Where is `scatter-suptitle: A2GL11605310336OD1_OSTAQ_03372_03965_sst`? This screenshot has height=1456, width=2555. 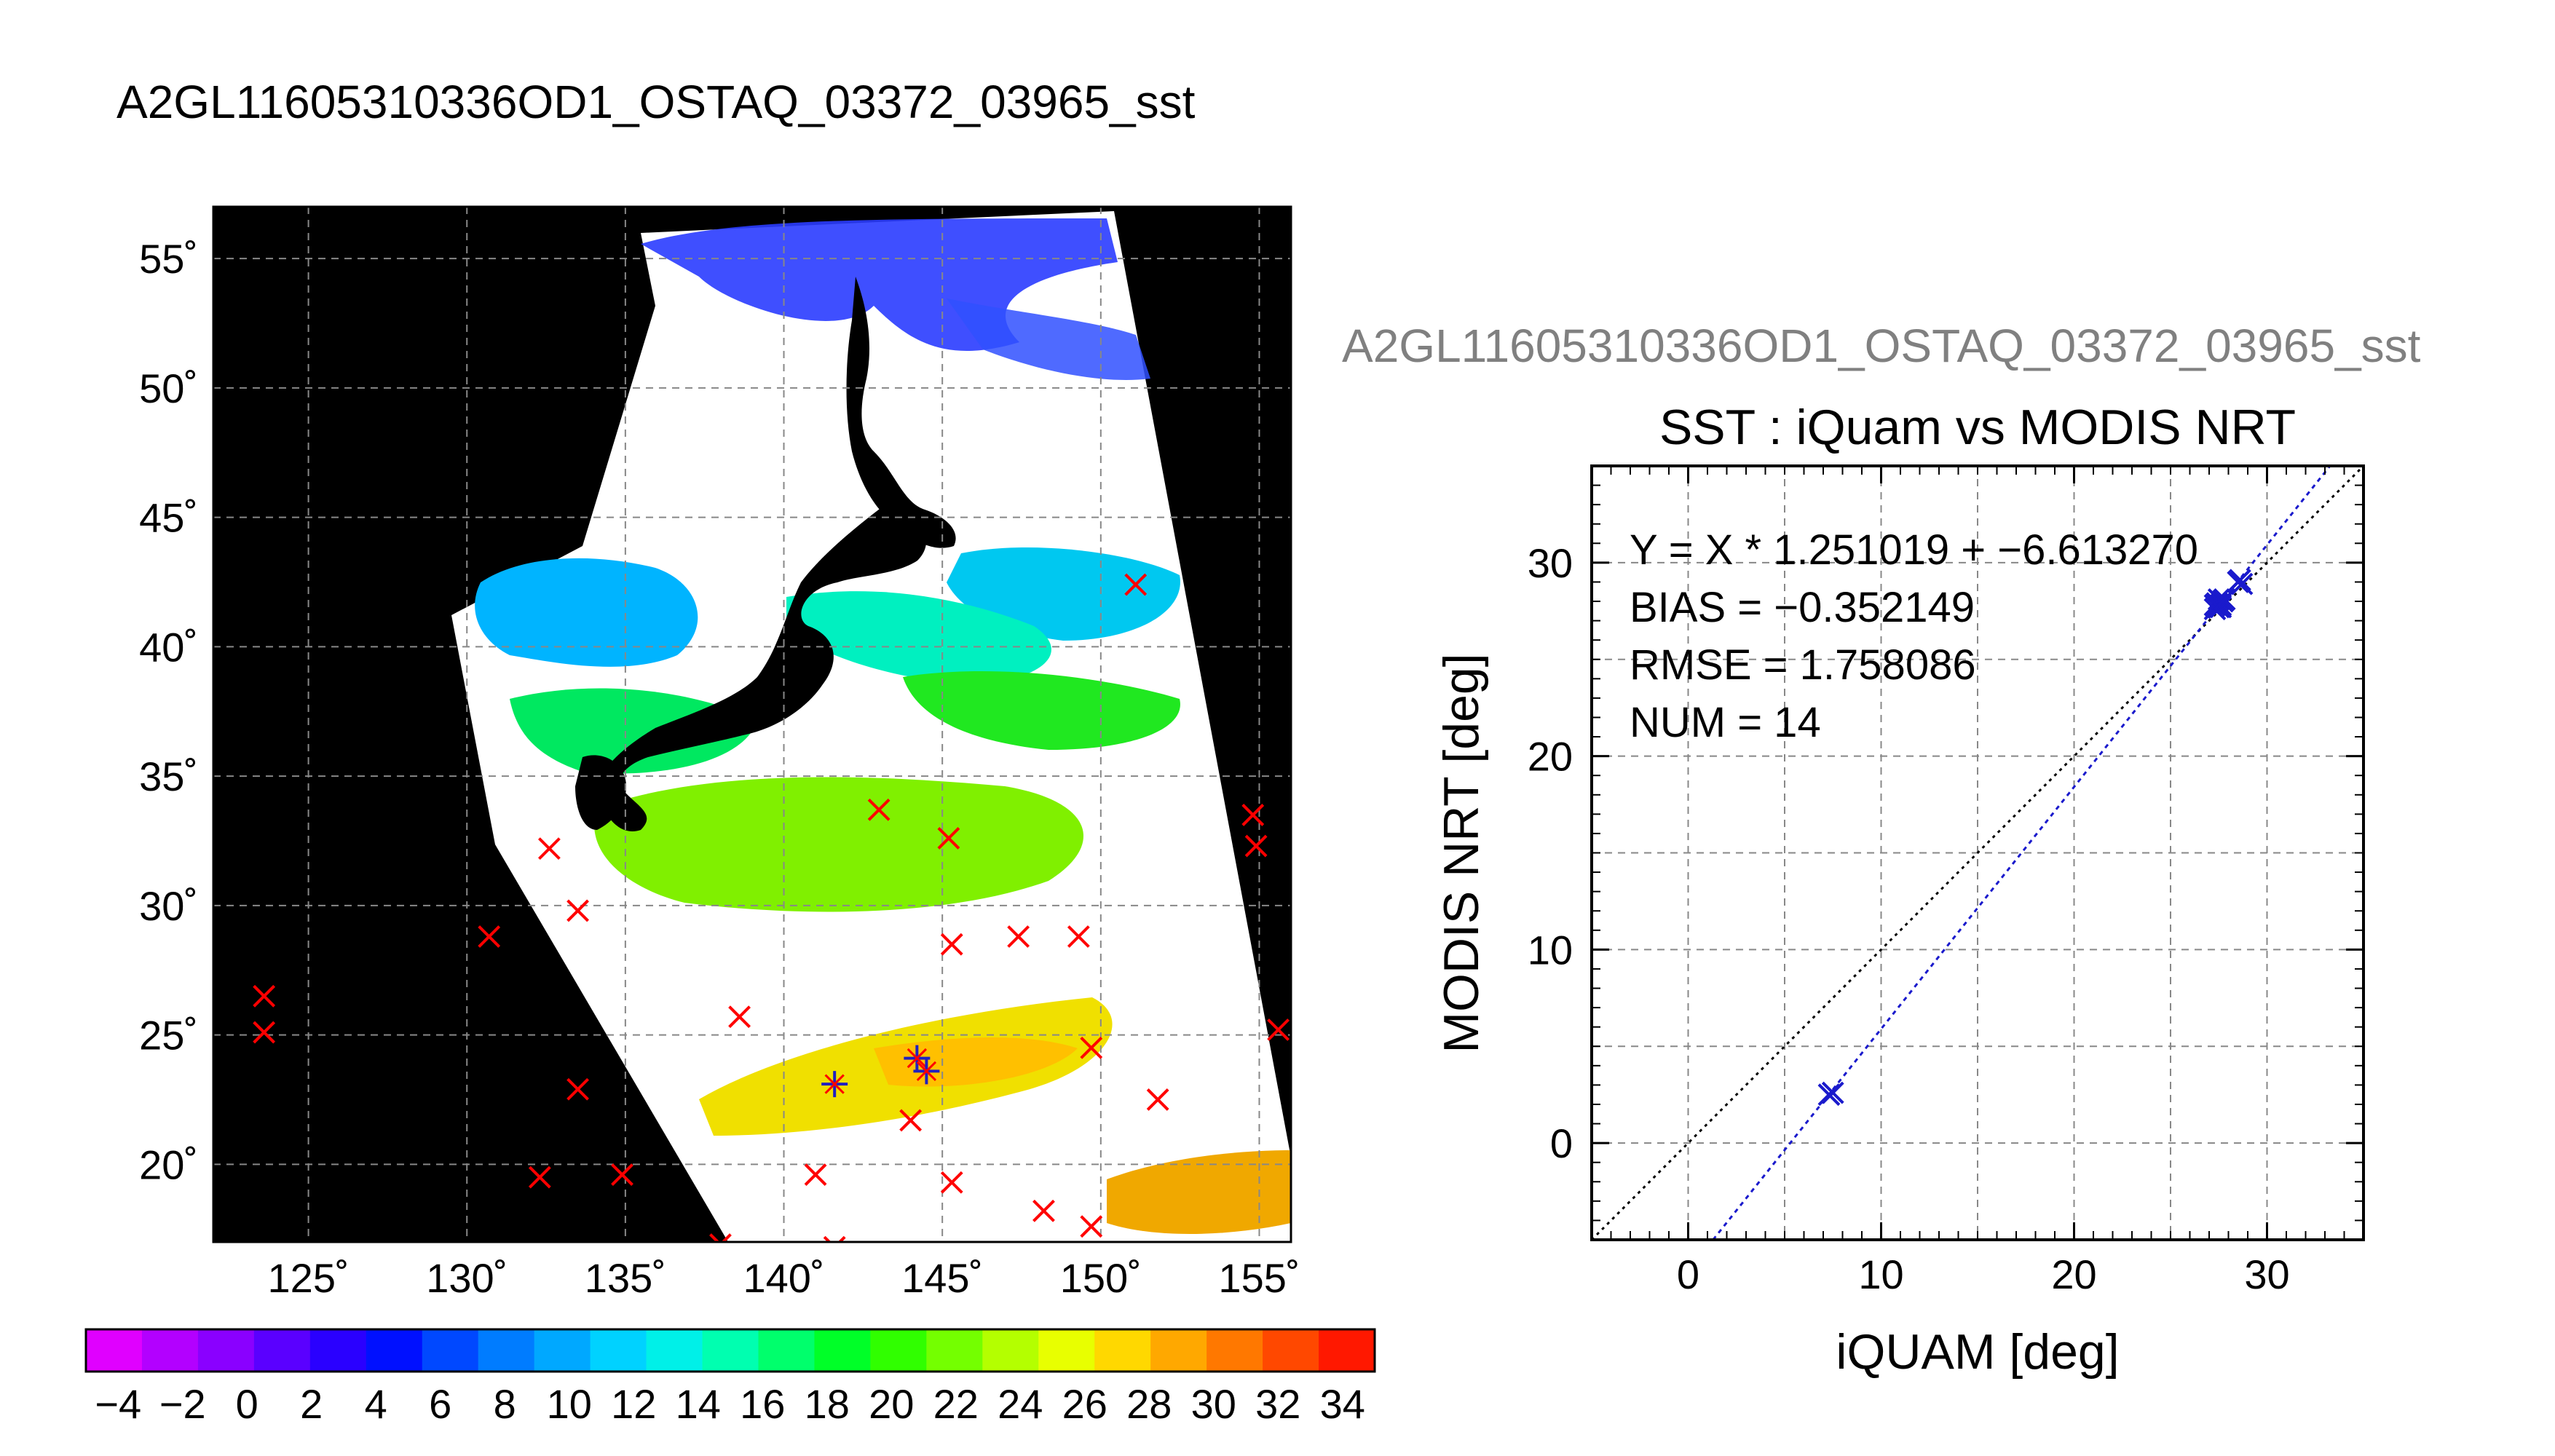
scatter-suptitle: A2GL11605310336OD1_OSTAQ_03372_03965_sst is located at coordinates (1881, 346).